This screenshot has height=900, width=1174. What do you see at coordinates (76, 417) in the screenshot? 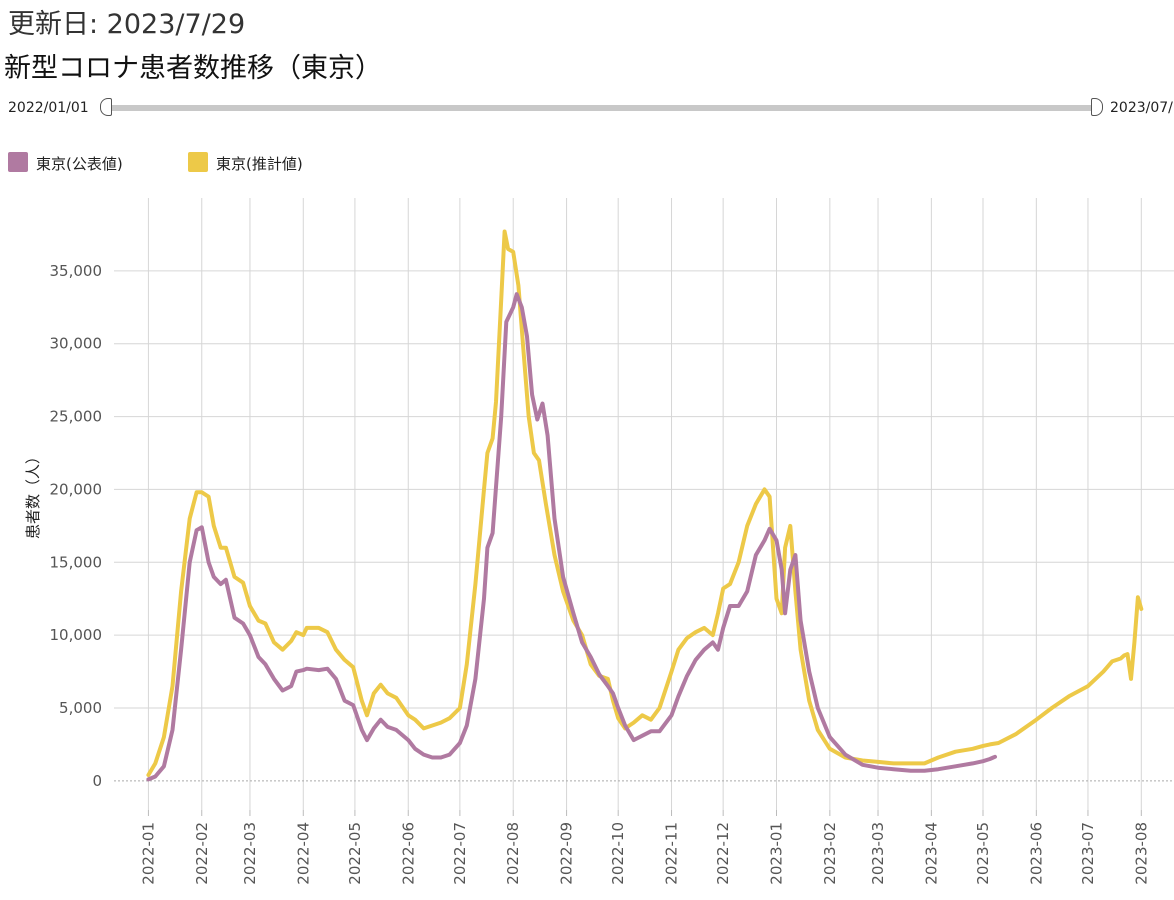
I see `y-tick-label: 25,000` at bounding box center [76, 417].